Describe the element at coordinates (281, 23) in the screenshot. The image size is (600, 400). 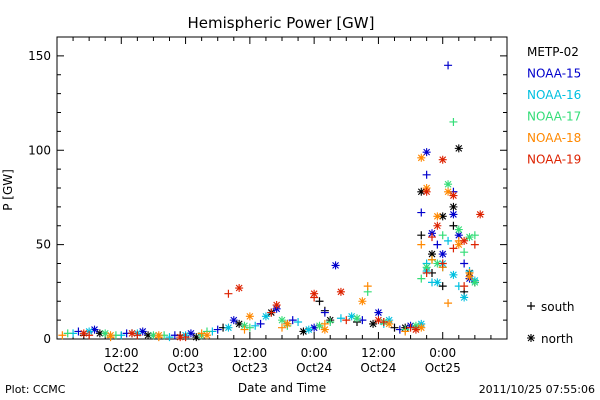
I see `chart-title: Hemispheric Power [GW]` at that location.